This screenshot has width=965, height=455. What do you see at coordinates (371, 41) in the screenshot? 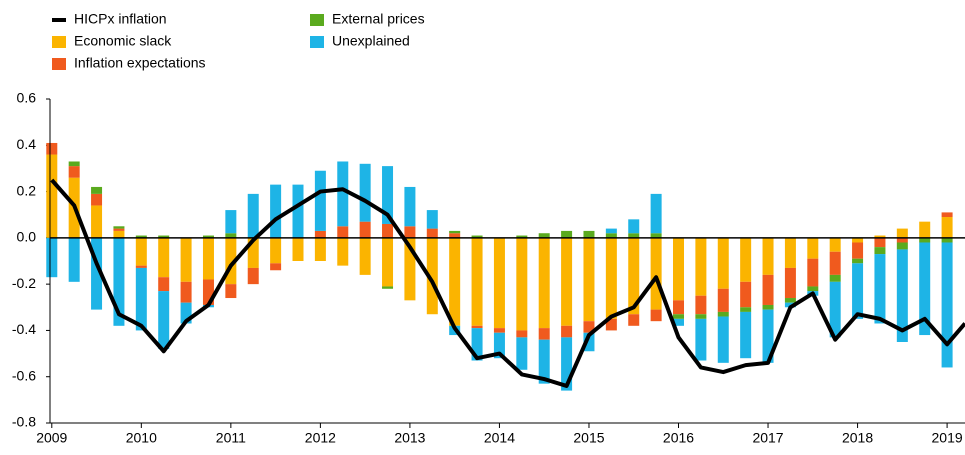
I see `legend-label: Unexplained` at bounding box center [371, 41].